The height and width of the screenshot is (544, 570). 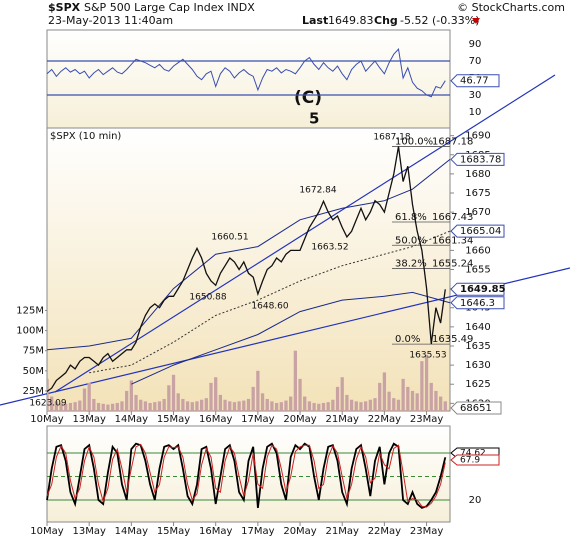 What do you see at coordinates (88, 419) in the screenshot?
I see `x-tick-label: 13May` at bounding box center [88, 419].